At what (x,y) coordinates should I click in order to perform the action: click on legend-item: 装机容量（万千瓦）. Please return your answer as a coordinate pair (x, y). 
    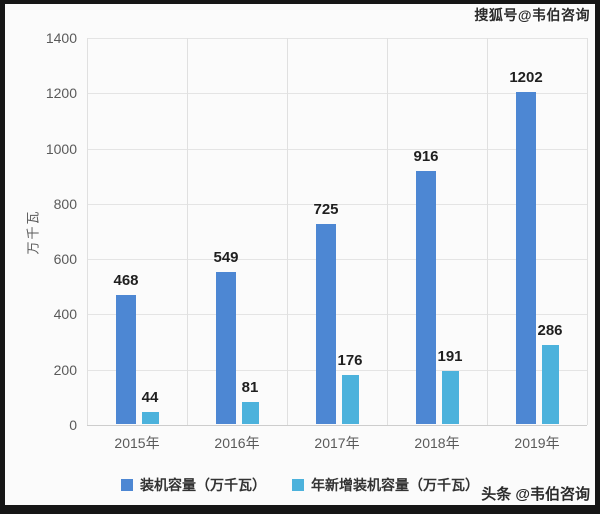
    Looking at the image, I should click on (193, 485).